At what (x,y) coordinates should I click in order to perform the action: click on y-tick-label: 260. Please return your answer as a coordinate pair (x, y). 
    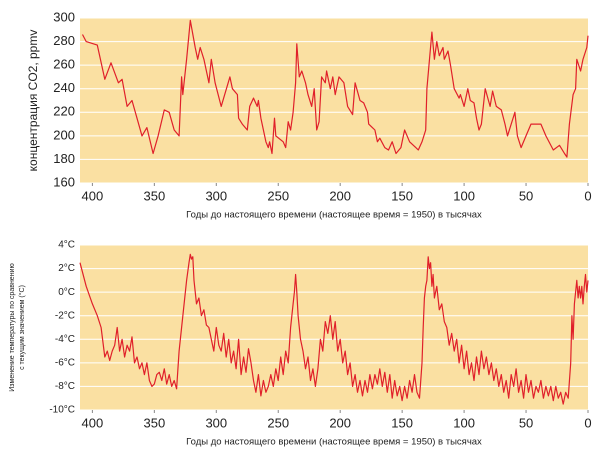
    Looking at the image, I should click on (64, 64).